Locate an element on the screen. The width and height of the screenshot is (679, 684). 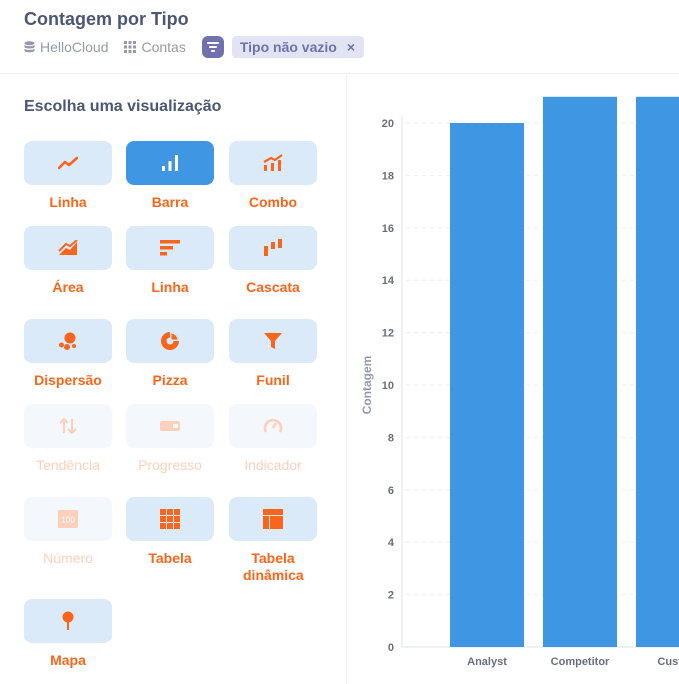
y-tick-label: 6 is located at coordinates (391, 491).